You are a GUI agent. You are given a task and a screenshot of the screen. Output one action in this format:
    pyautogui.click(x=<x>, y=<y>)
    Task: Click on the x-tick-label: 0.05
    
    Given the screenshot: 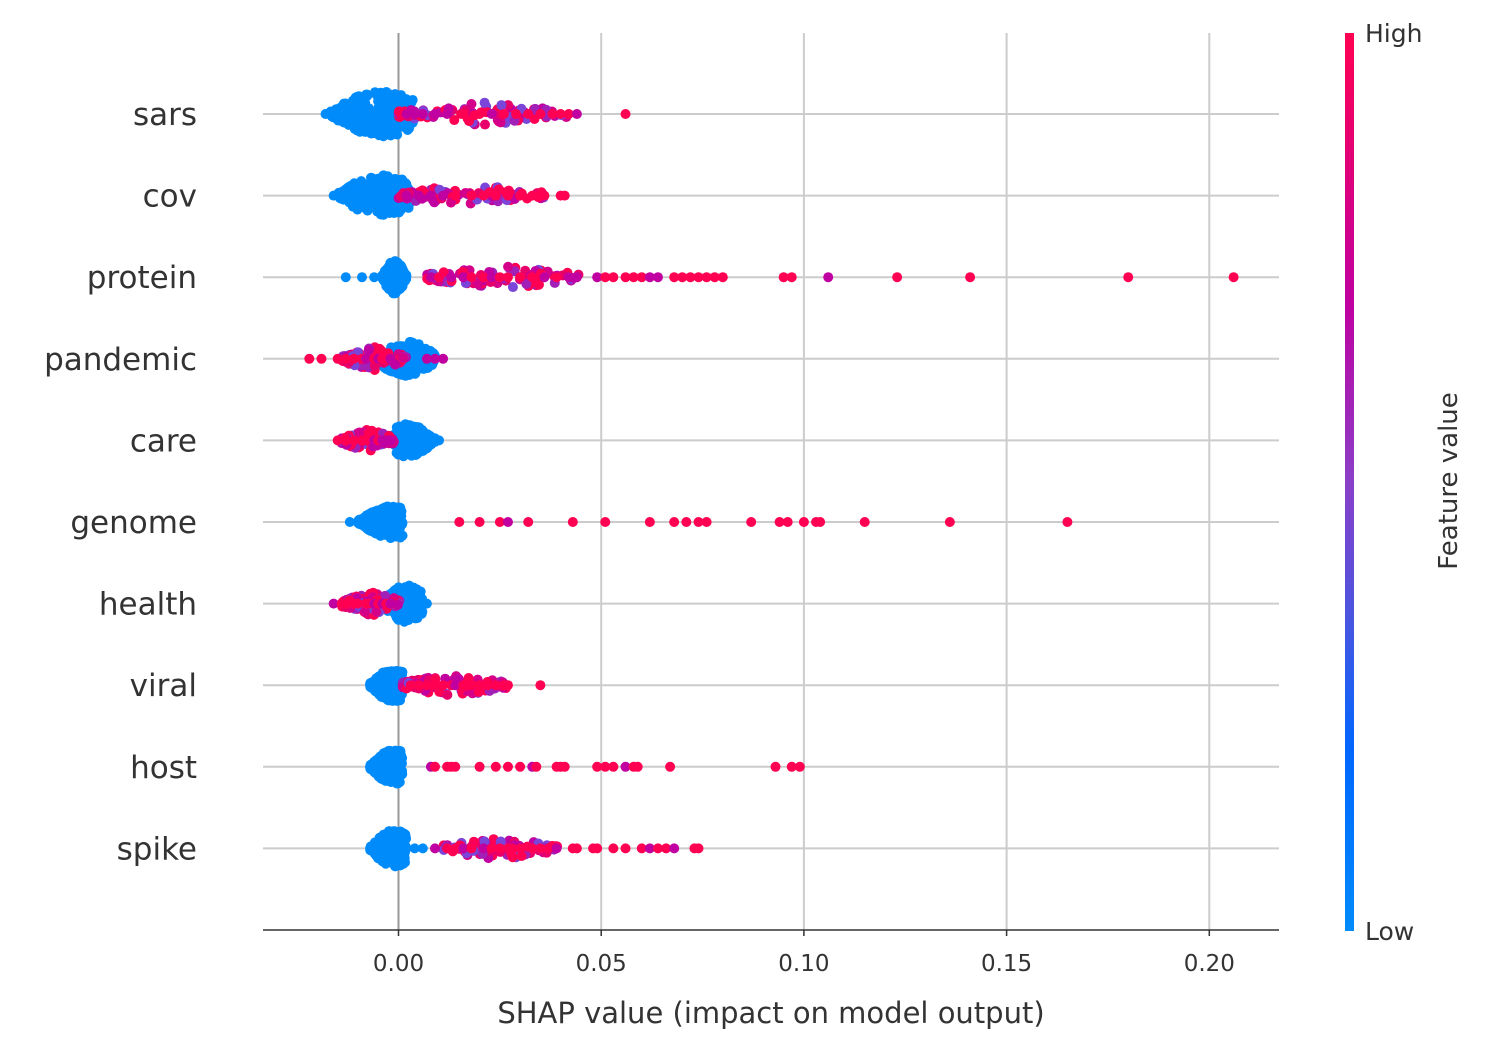 What is the action you would take?
    pyautogui.click(x=601, y=964)
    